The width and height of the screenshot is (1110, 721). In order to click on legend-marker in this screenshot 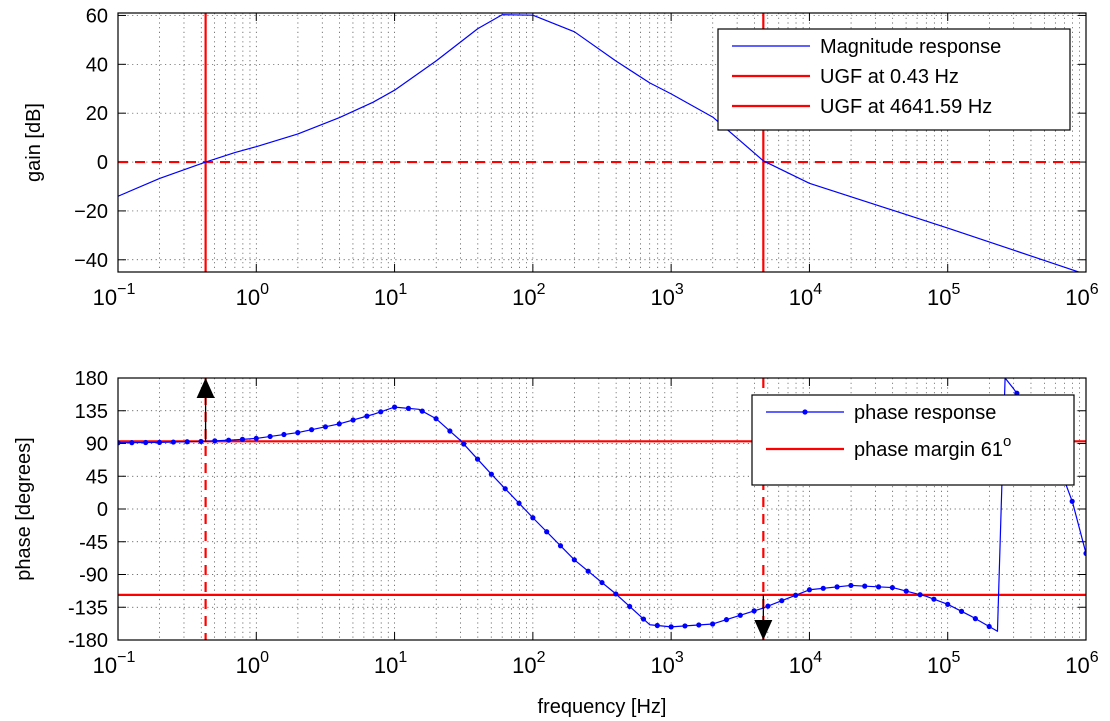, I will do `click(805, 412)`.